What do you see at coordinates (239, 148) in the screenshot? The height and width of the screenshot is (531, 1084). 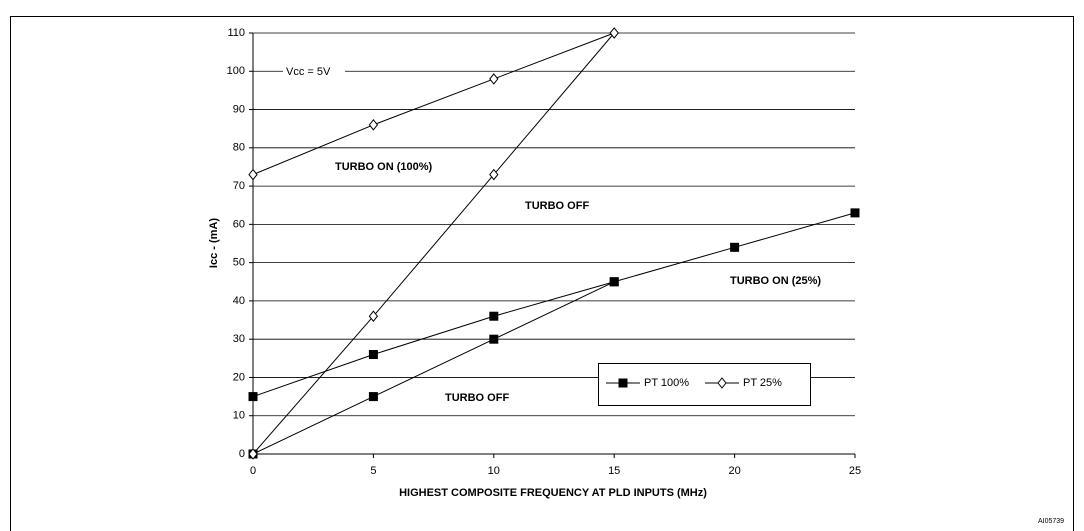 I see `y-tick-label: 80` at bounding box center [239, 148].